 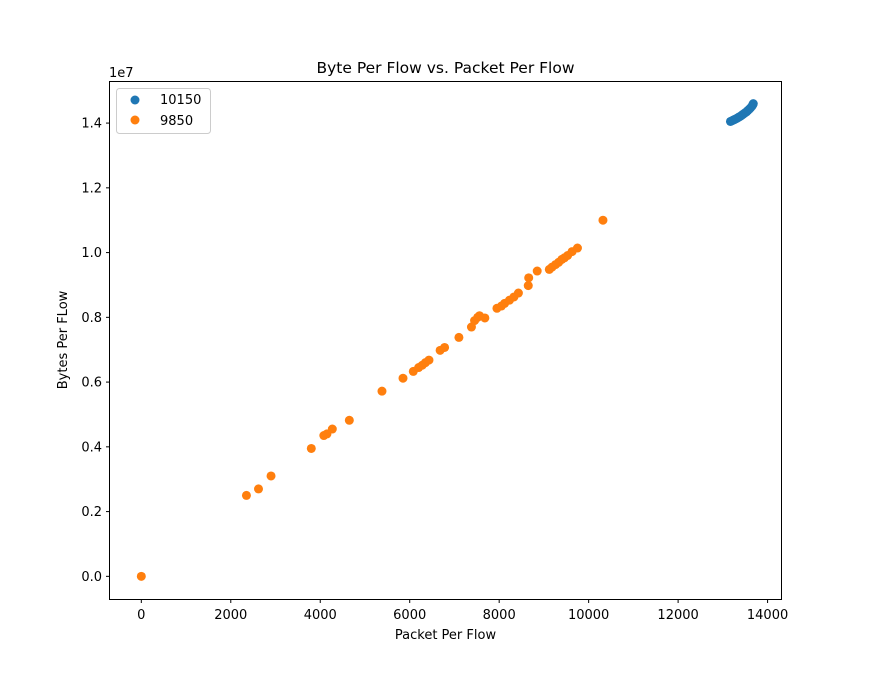 What do you see at coordinates (446, 635) in the screenshot?
I see `x-axis-title: Packet Per Flow` at bounding box center [446, 635].